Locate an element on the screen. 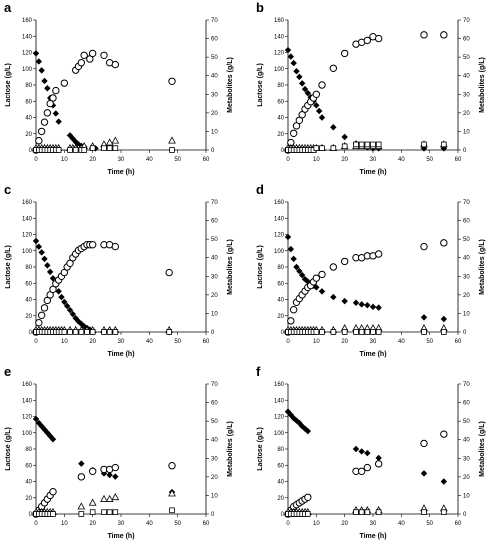  x-tick-label: 60 is located at coordinates (206, 160).